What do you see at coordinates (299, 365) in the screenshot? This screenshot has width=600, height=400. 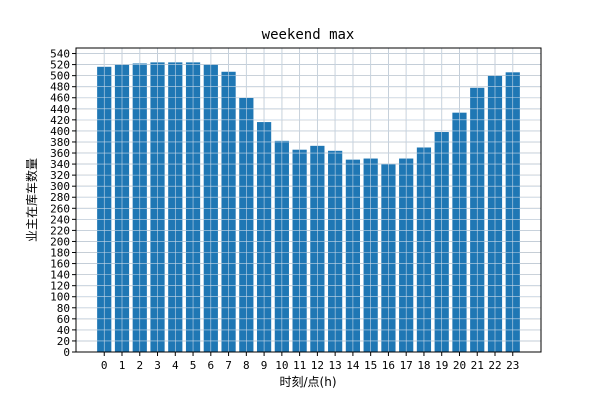 I see `x-tick-label: 11` at bounding box center [299, 365].